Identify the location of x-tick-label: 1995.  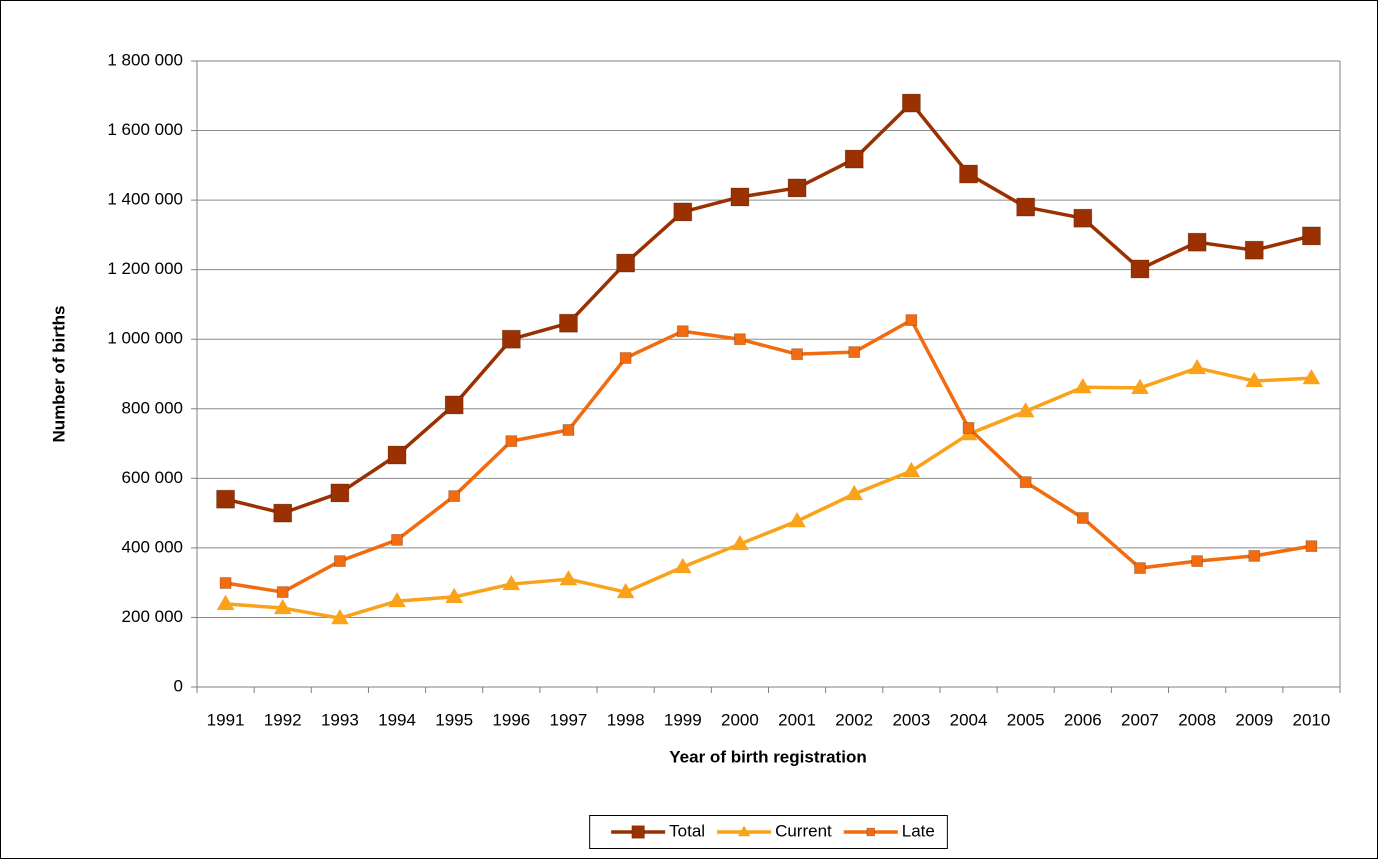
(454, 719).